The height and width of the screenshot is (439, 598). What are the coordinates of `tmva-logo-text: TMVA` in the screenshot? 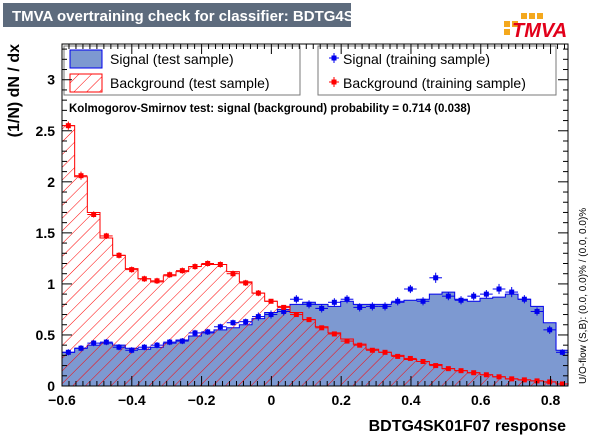 It's located at (539, 31).